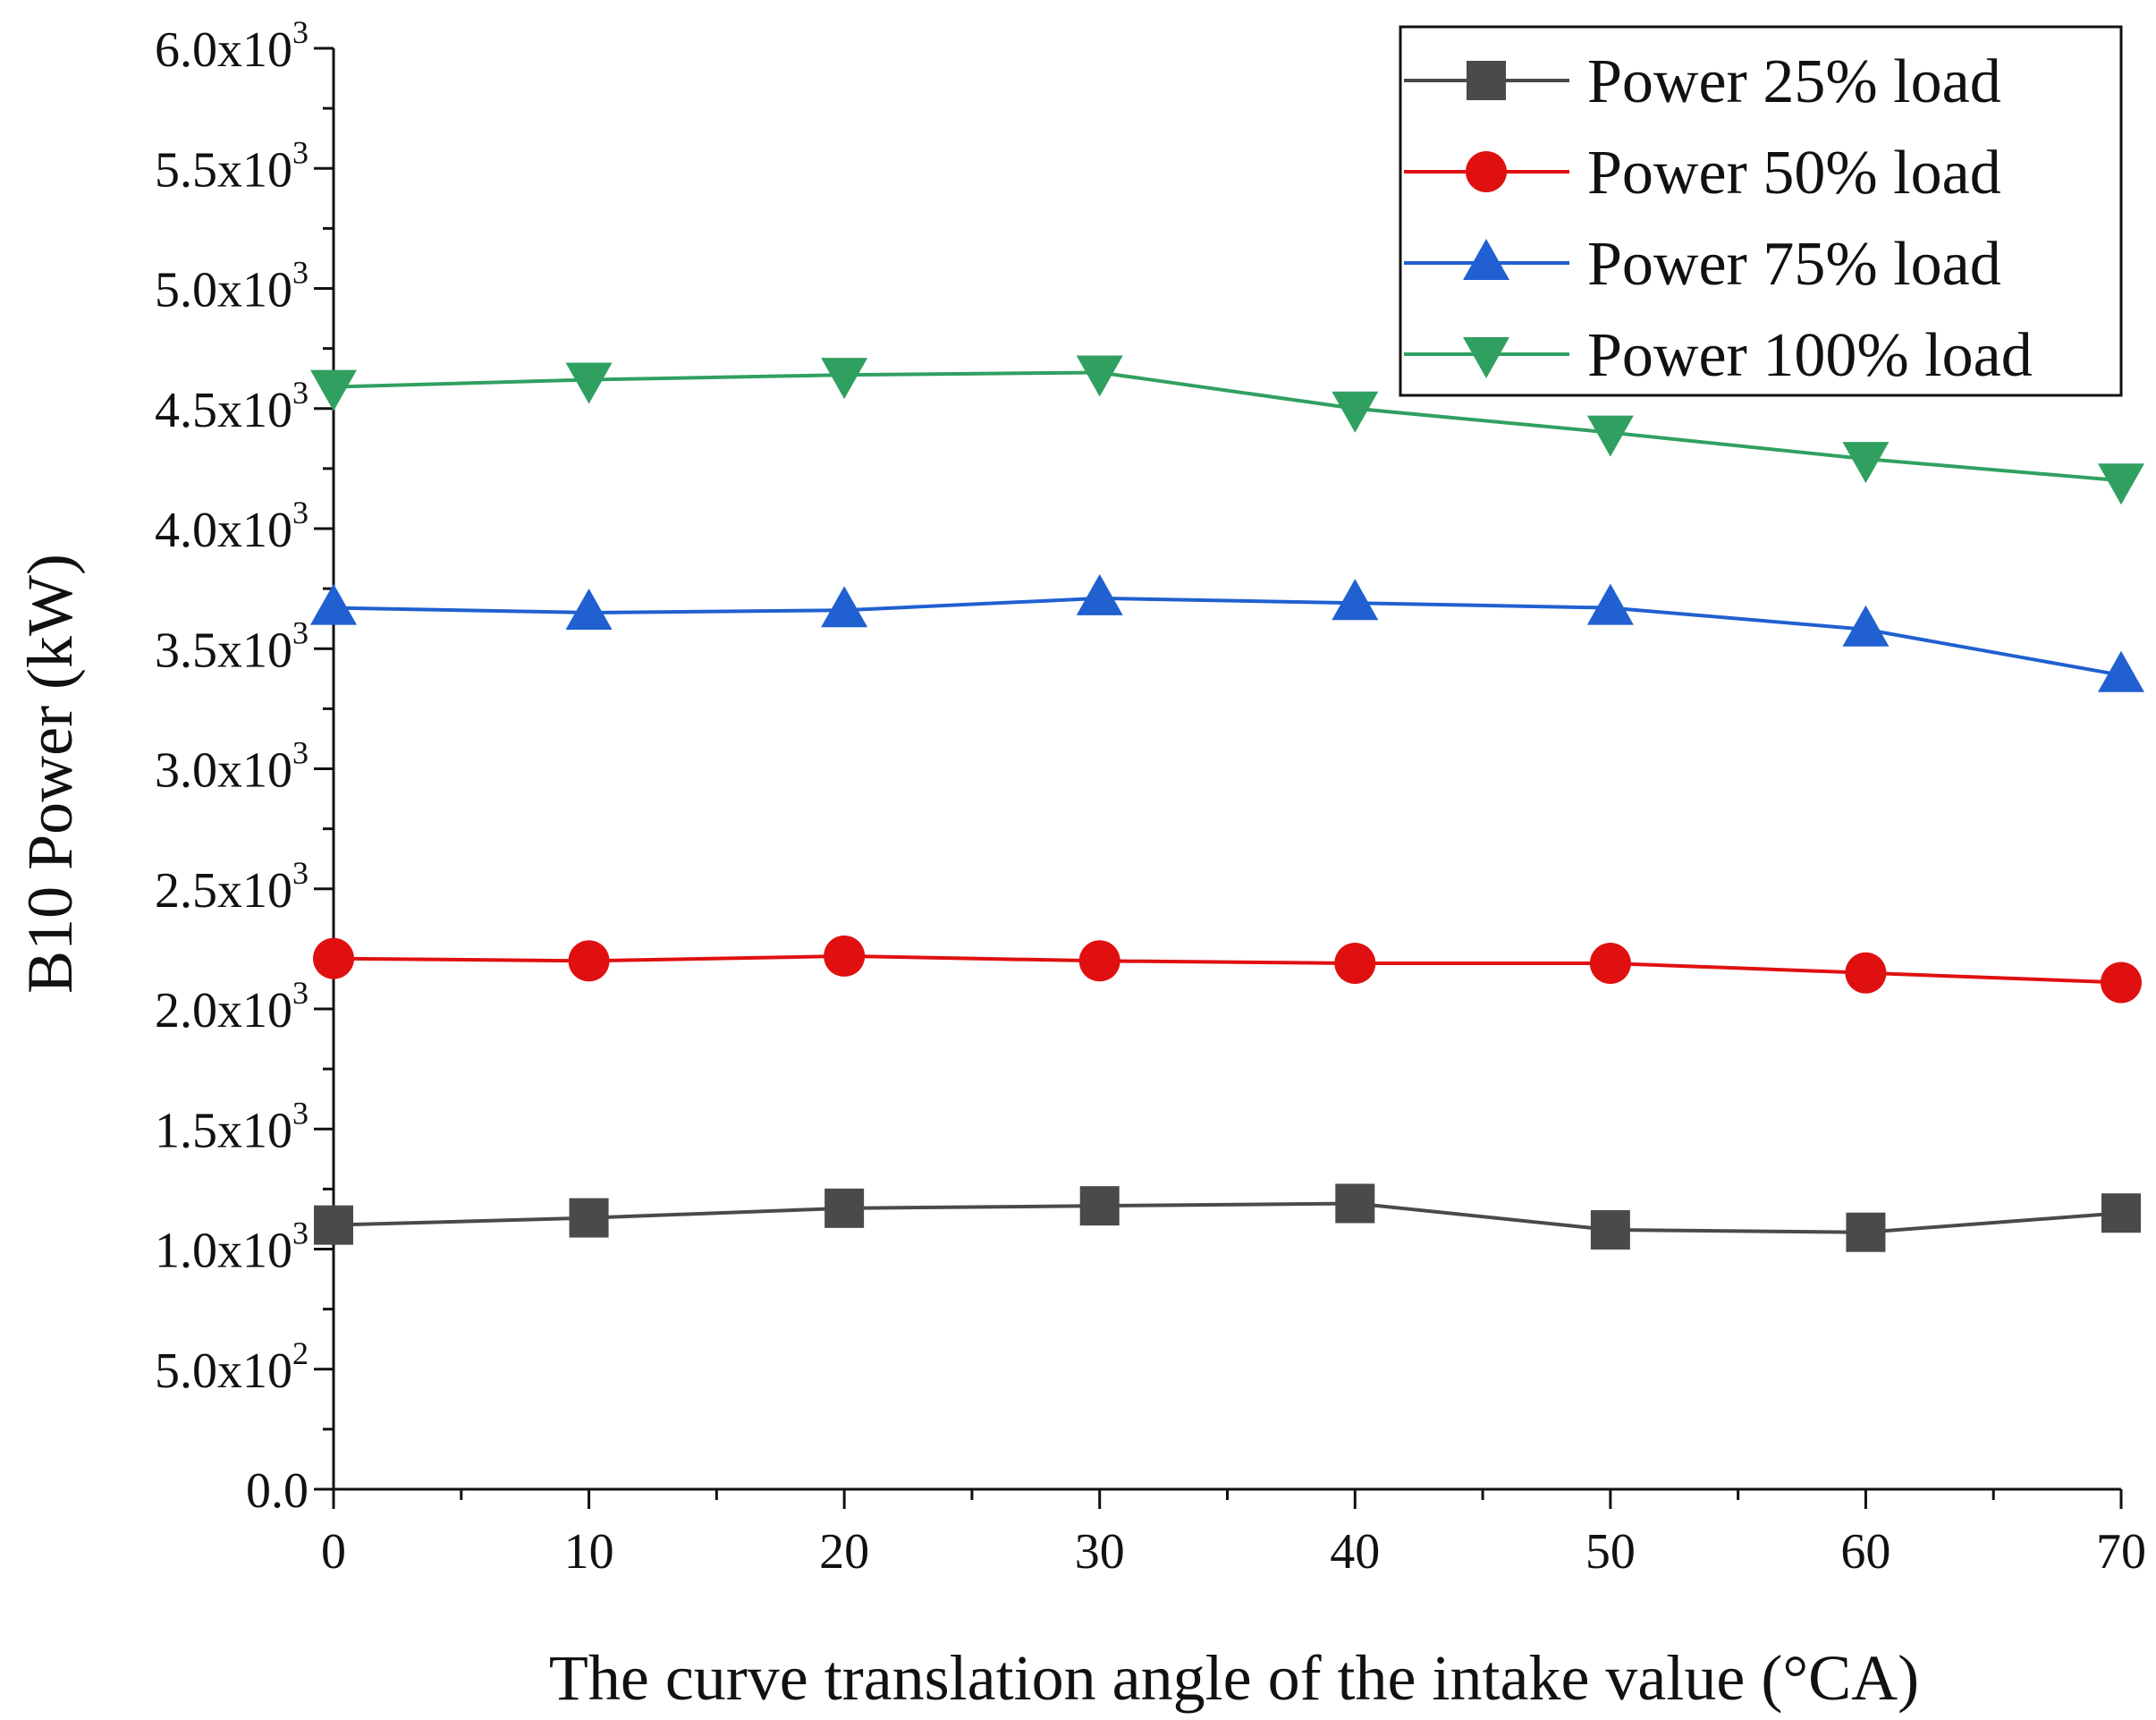 The width and height of the screenshot is (2156, 1720). I want to click on x-tick-label: 0, so click(334, 1552).